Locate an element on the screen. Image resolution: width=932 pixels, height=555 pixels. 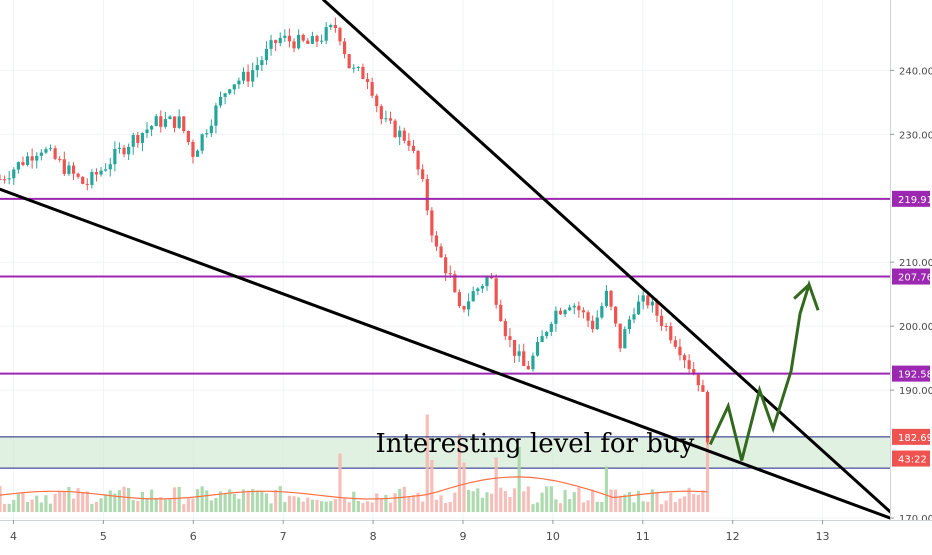
x-tick-label: 5 is located at coordinates (103, 536).